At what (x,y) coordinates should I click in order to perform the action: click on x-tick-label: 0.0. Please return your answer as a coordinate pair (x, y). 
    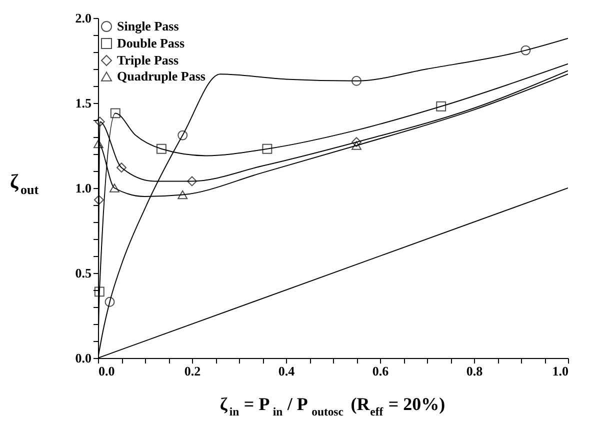
    Looking at the image, I should click on (106, 371).